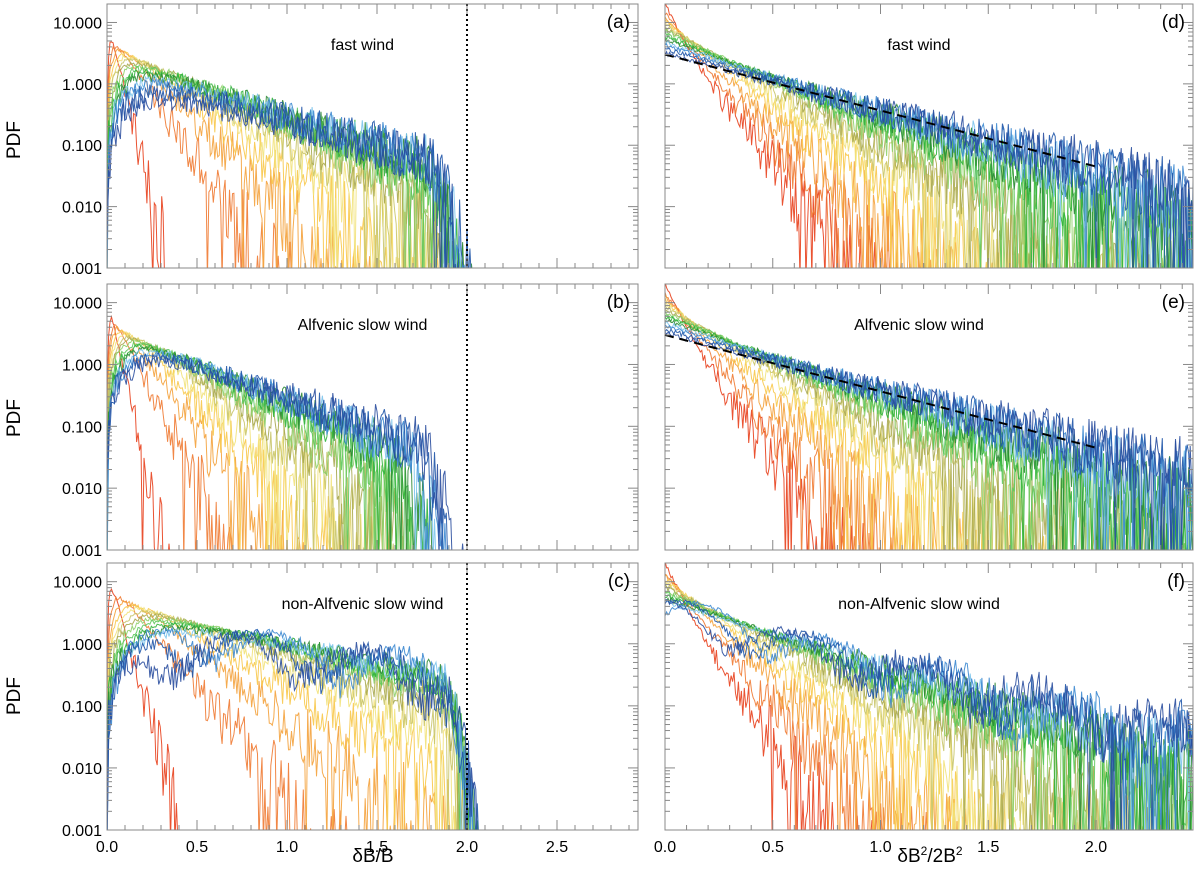 Image resolution: width=1200 pixels, height=871 pixels. Describe the element at coordinates (287, 847) in the screenshot. I see `x-tick-label-c: 1.0` at that location.